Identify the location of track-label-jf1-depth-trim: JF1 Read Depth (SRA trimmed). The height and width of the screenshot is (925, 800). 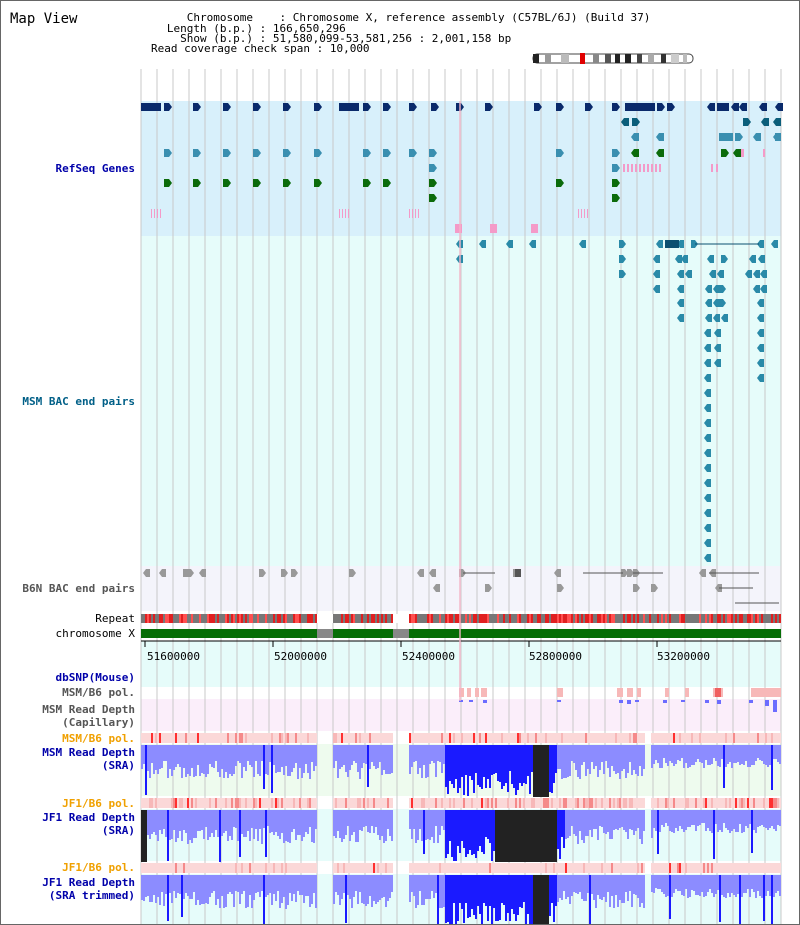
(88, 889).